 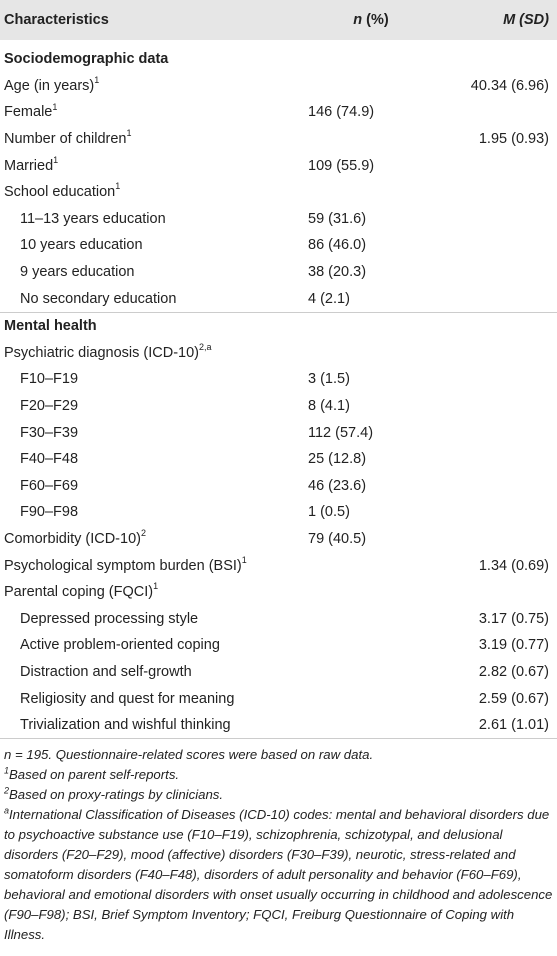 What do you see at coordinates (493, 725) in the screenshot?
I see `cell-mean-sd: 2.61 (1.01)` at bounding box center [493, 725].